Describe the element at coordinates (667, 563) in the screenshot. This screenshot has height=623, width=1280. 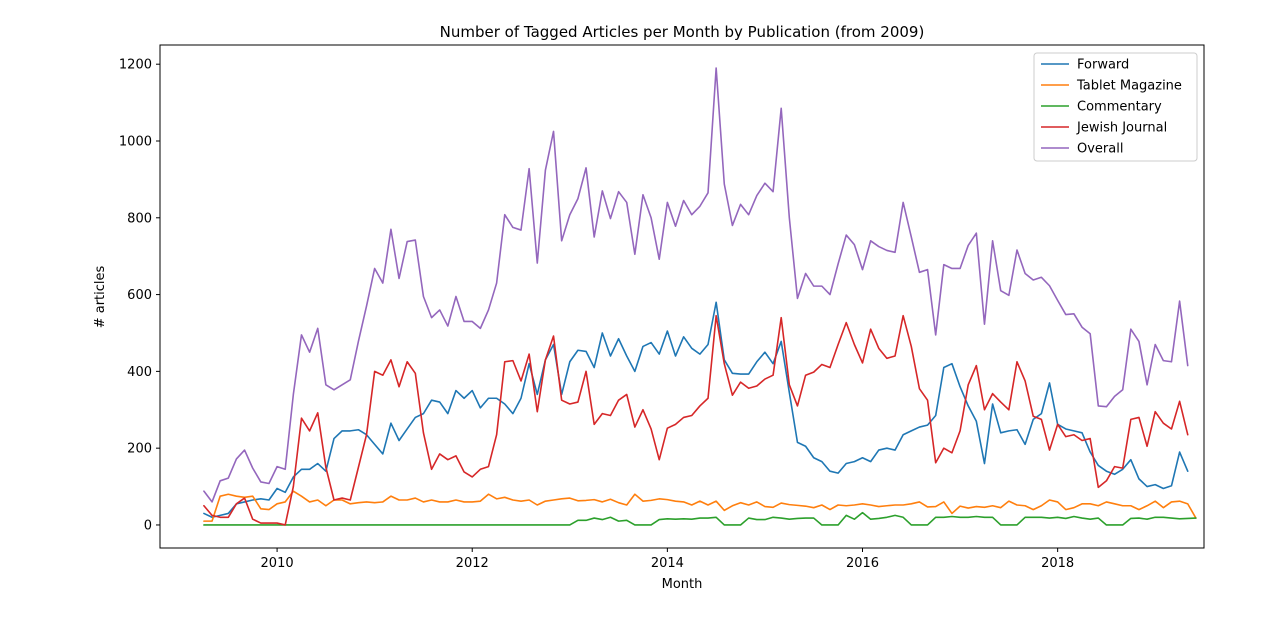
I see `x-tick-label: 2014` at that location.